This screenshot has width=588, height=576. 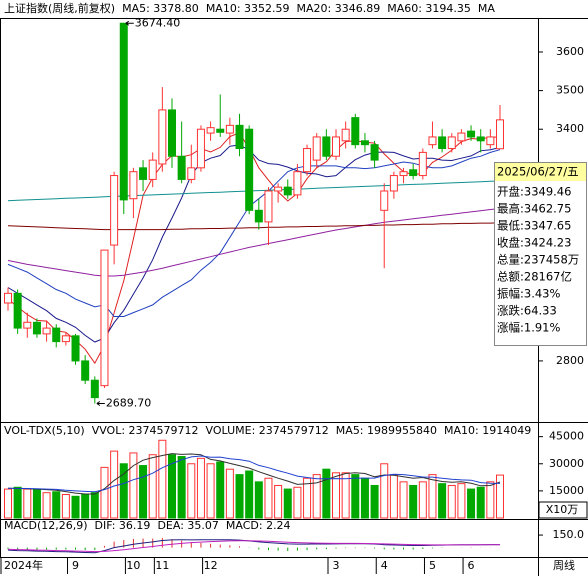 What do you see at coordinates (569, 534) in the screenshot?
I see `y-tick-label: 150.0` at bounding box center [569, 534].